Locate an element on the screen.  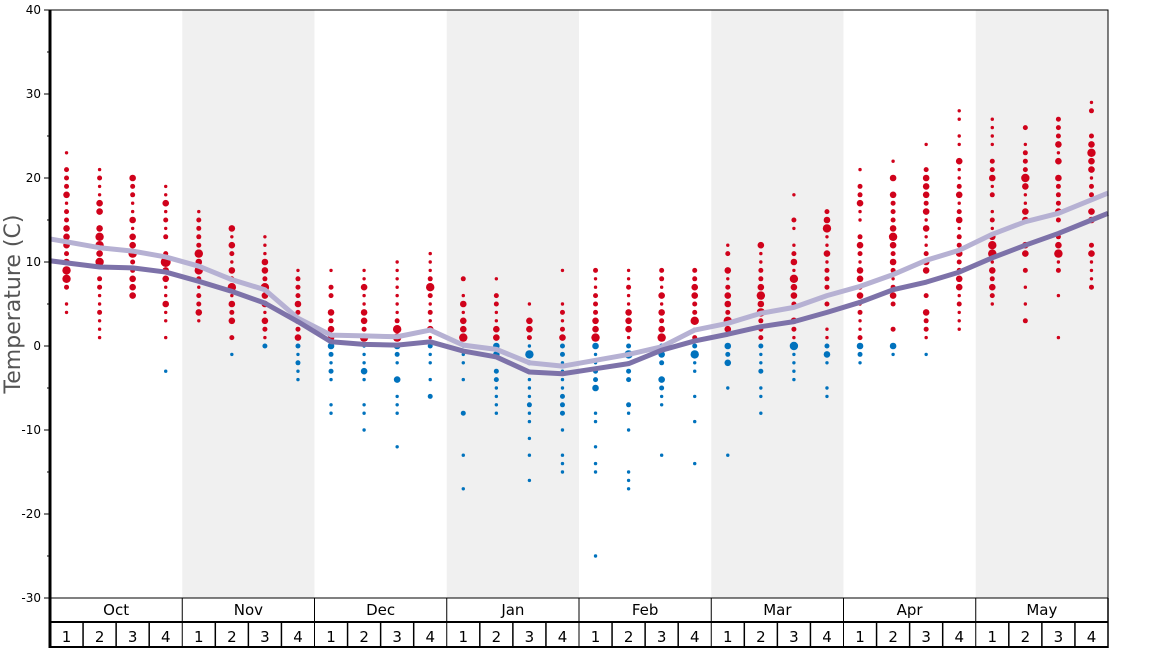
month-band-nov is located at coordinates (248, 304).